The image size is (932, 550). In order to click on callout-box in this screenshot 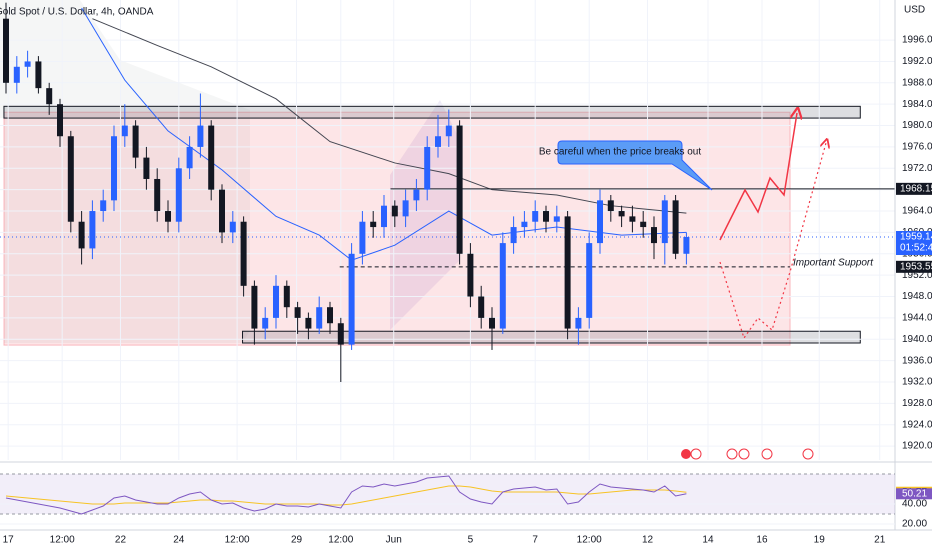, I will do `click(635, 165)`.